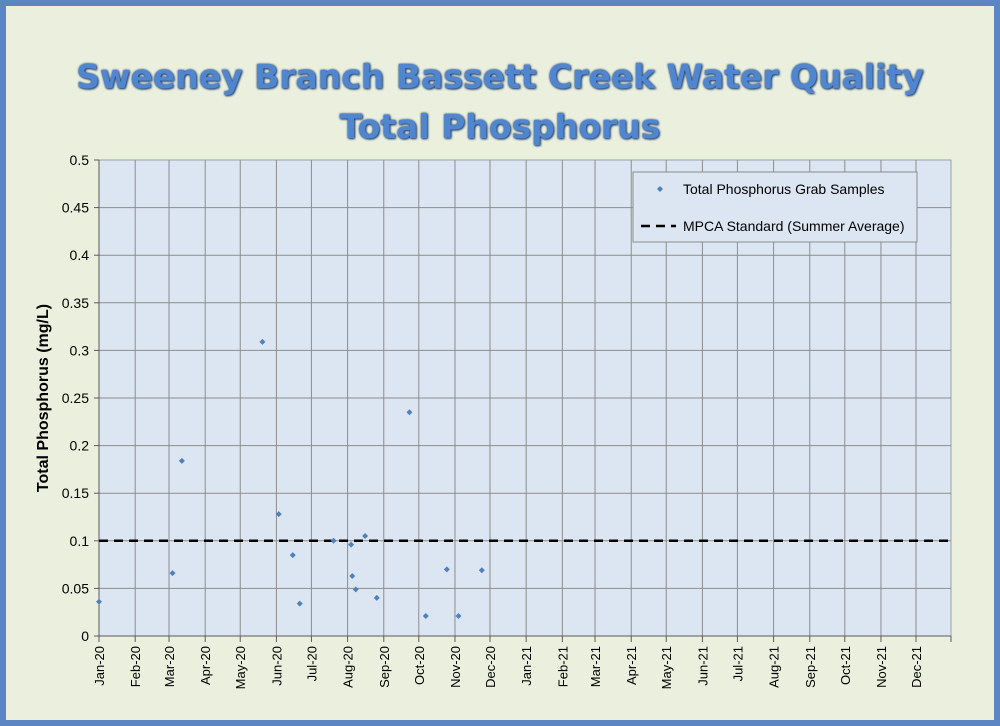 The height and width of the screenshot is (726, 1000). I want to click on x-tick-label: Jun-20, so click(276, 666).